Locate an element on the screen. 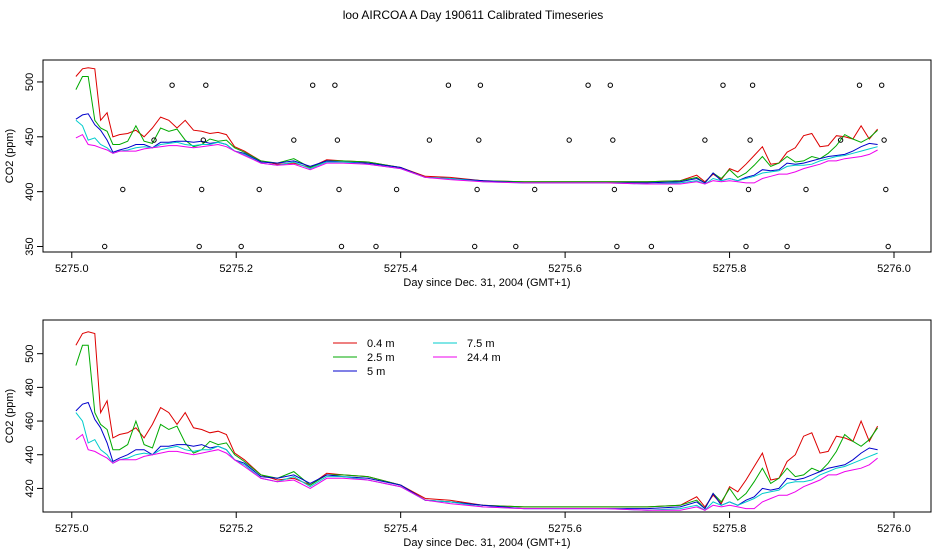 This screenshot has height=550, width=950. top-y-tick-label: 400 is located at coordinates (30, 191).